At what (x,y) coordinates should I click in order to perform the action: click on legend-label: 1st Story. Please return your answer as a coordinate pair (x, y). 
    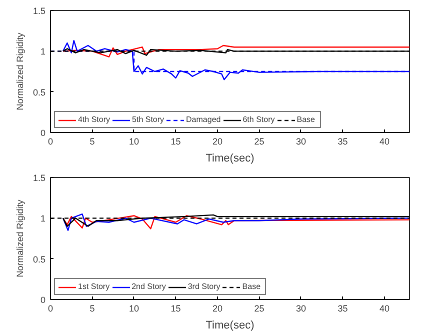
    Looking at the image, I should click on (94, 286).